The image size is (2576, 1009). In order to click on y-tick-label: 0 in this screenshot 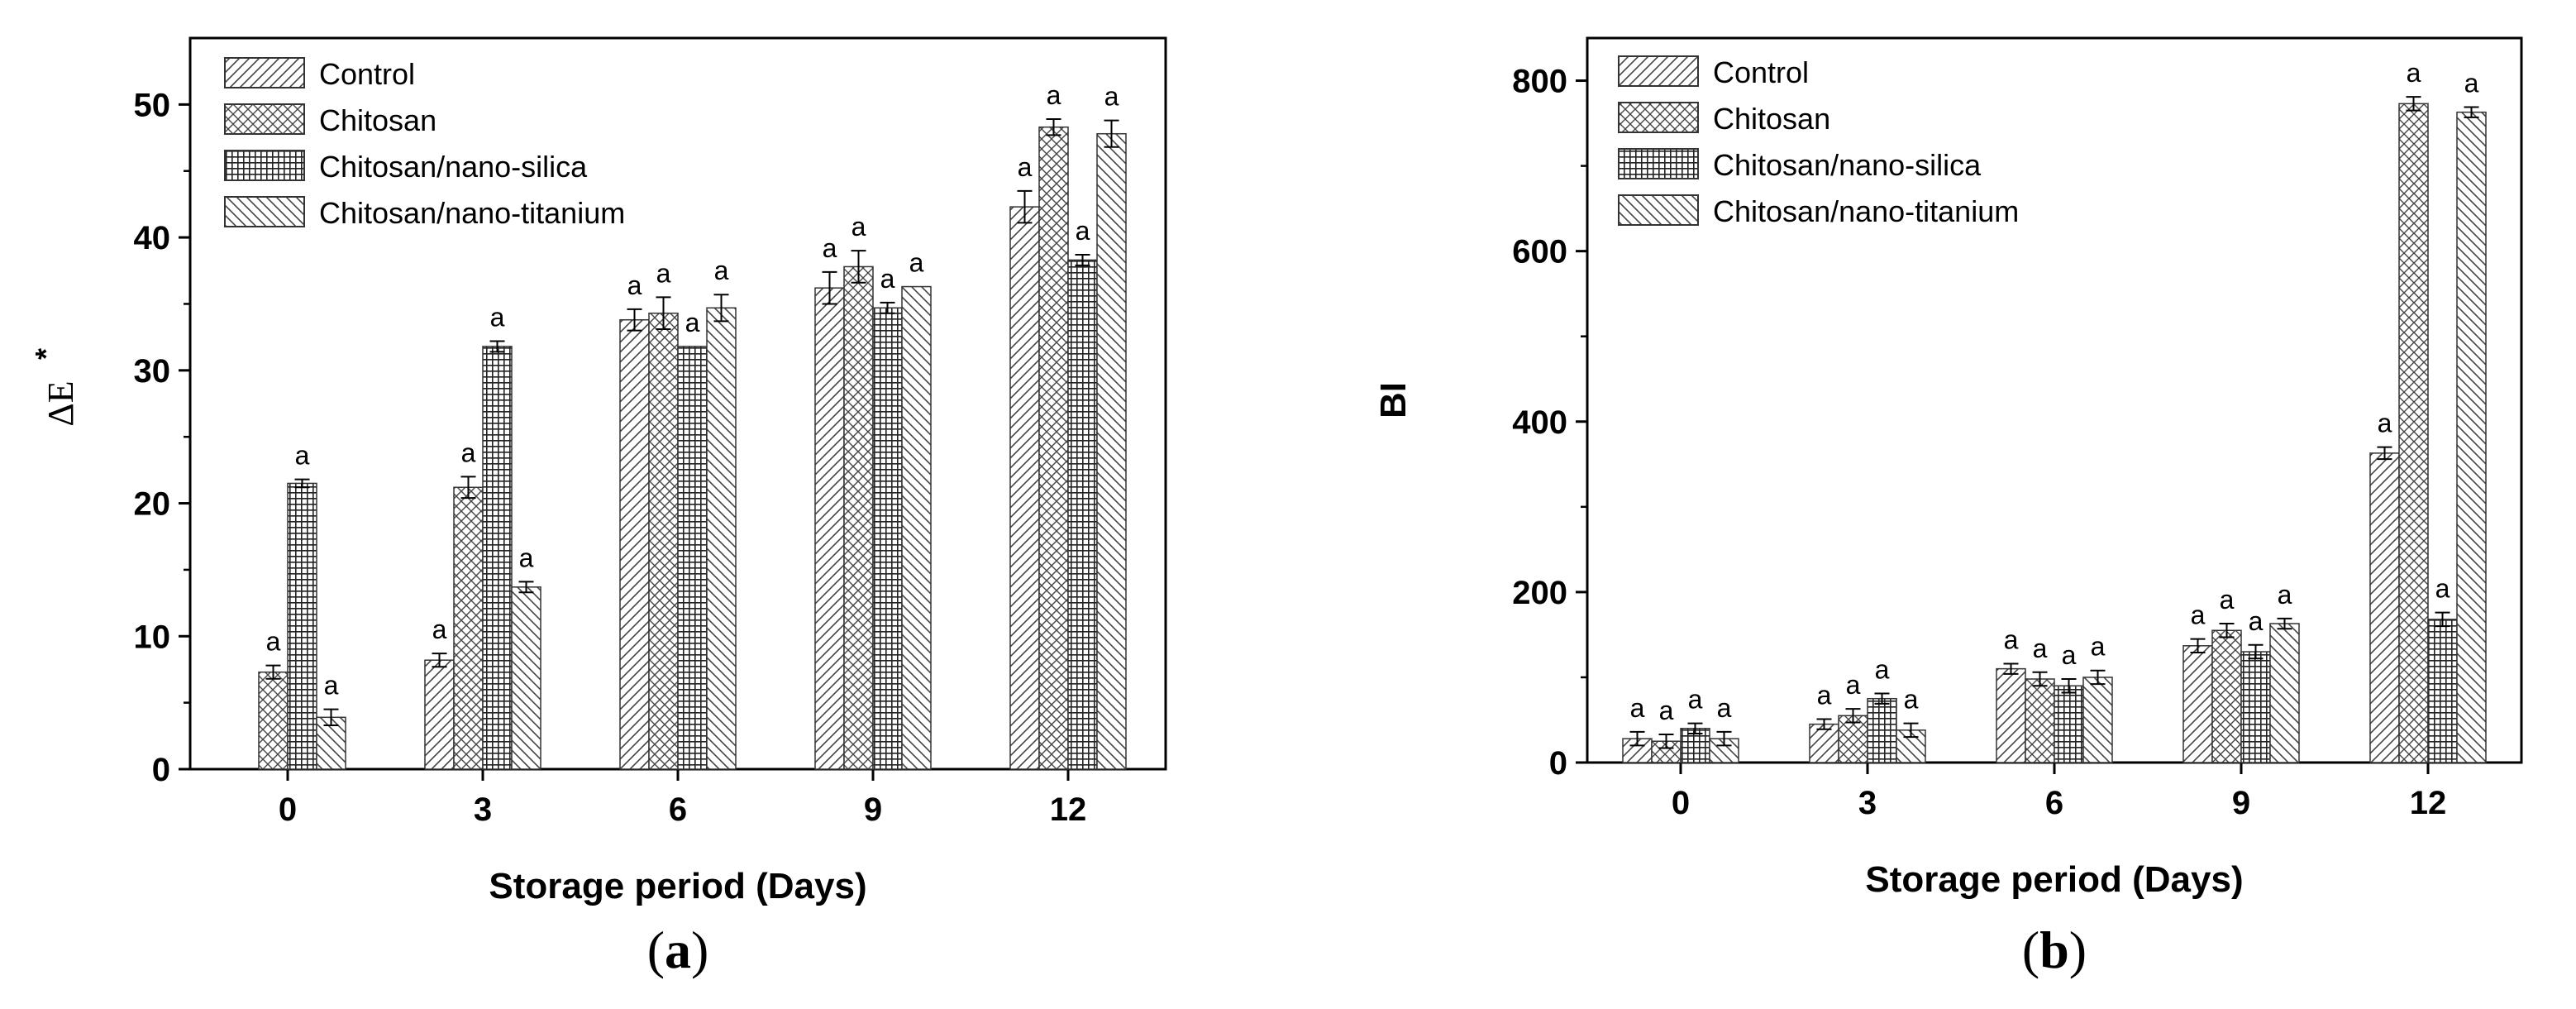, I will do `click(161, 770)`.